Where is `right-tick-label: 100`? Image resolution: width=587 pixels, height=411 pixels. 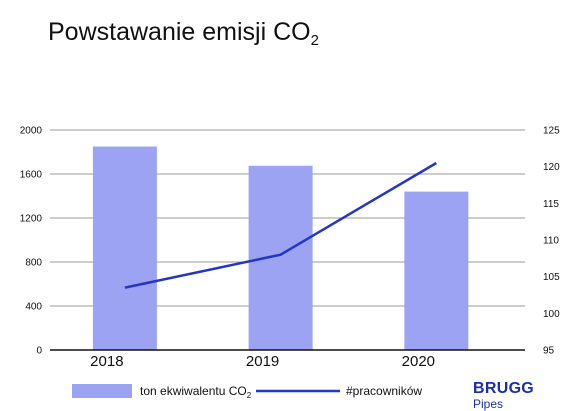 right-tick-label: 100 is located at coordinates (551, 314).